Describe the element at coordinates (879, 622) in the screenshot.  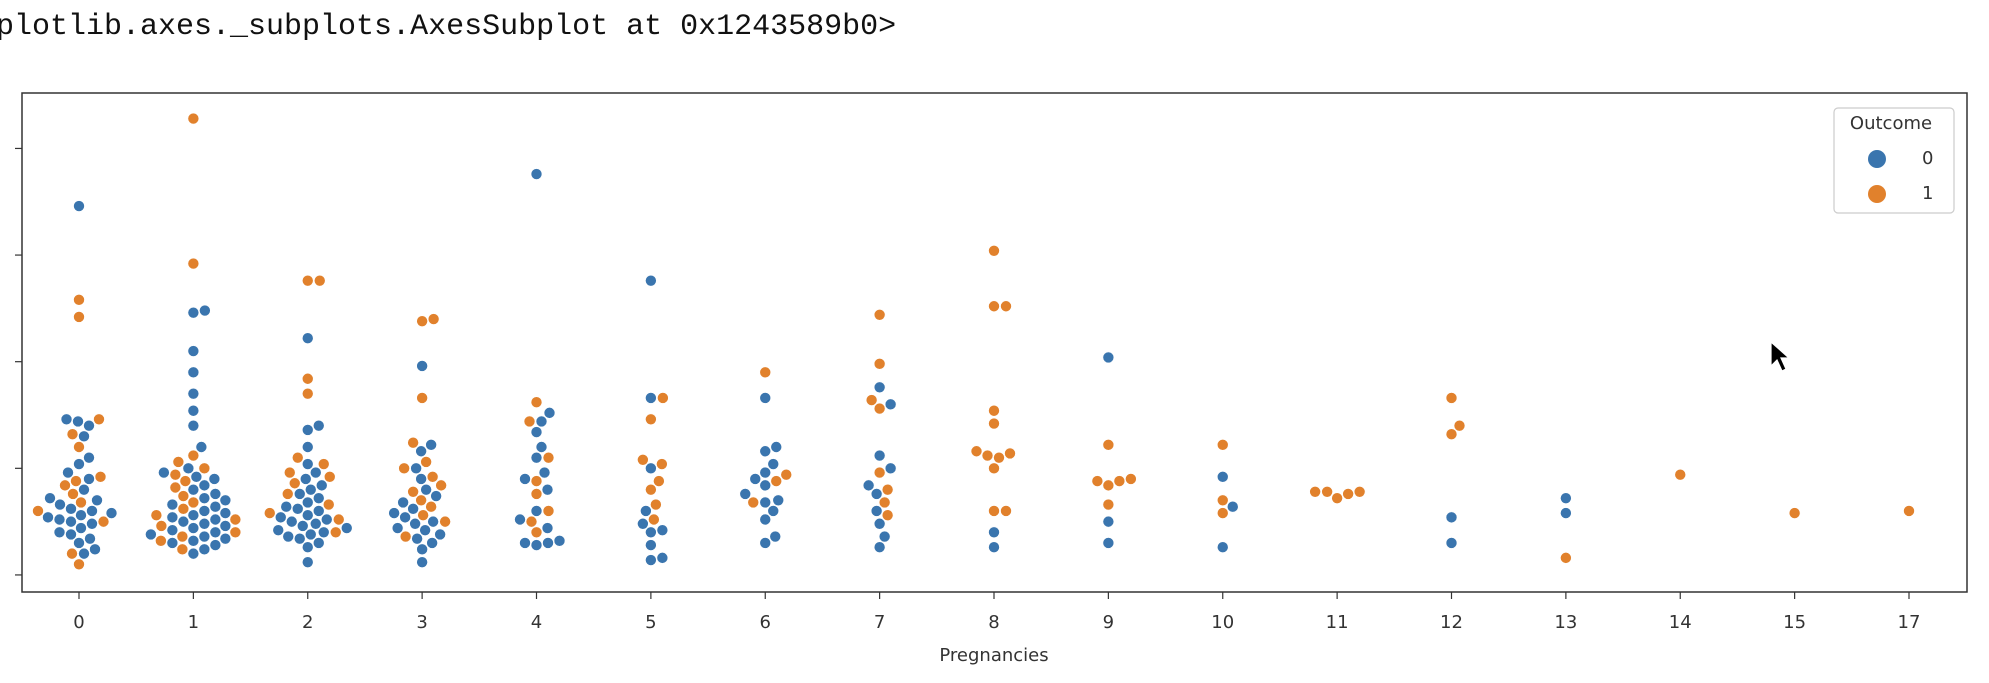
I see `x-tick-label: 7` at that location.